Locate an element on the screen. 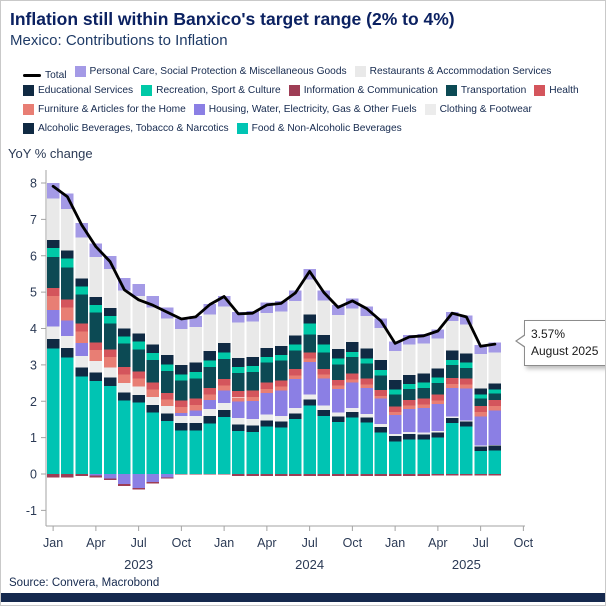 The height and width of the screenshot is (606, 606). year-label: 2024 is located at coordinates (309, 564).